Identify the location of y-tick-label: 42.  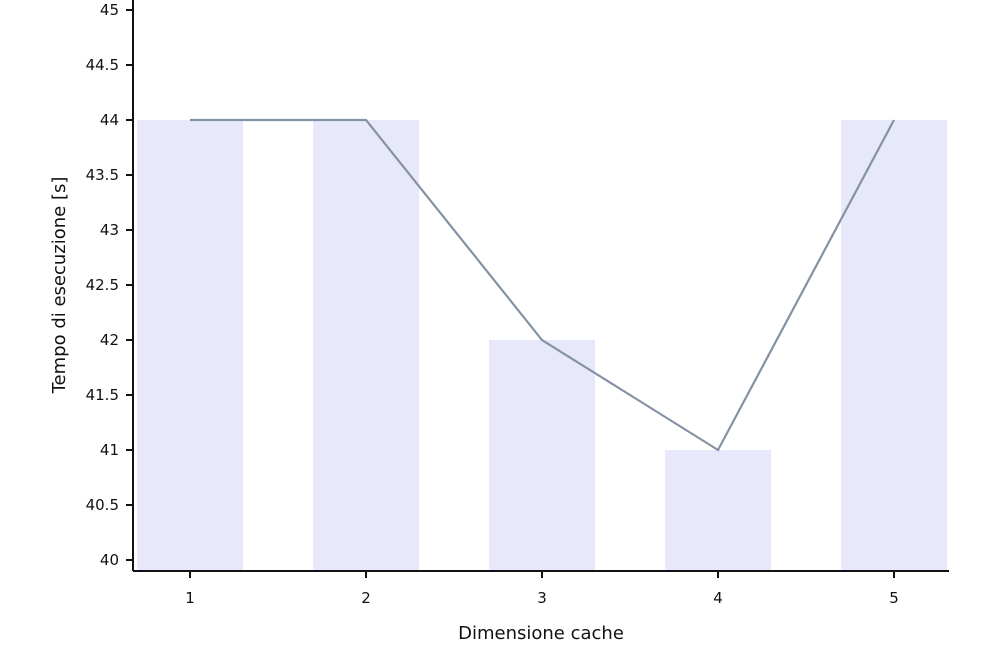
(109, 340).